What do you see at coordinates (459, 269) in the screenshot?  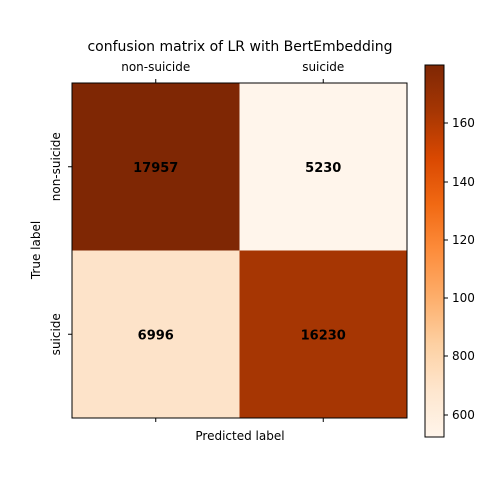 I see `colorbar-ticks: 600 800 100 120 140 160` at bounding box center [459, 269].